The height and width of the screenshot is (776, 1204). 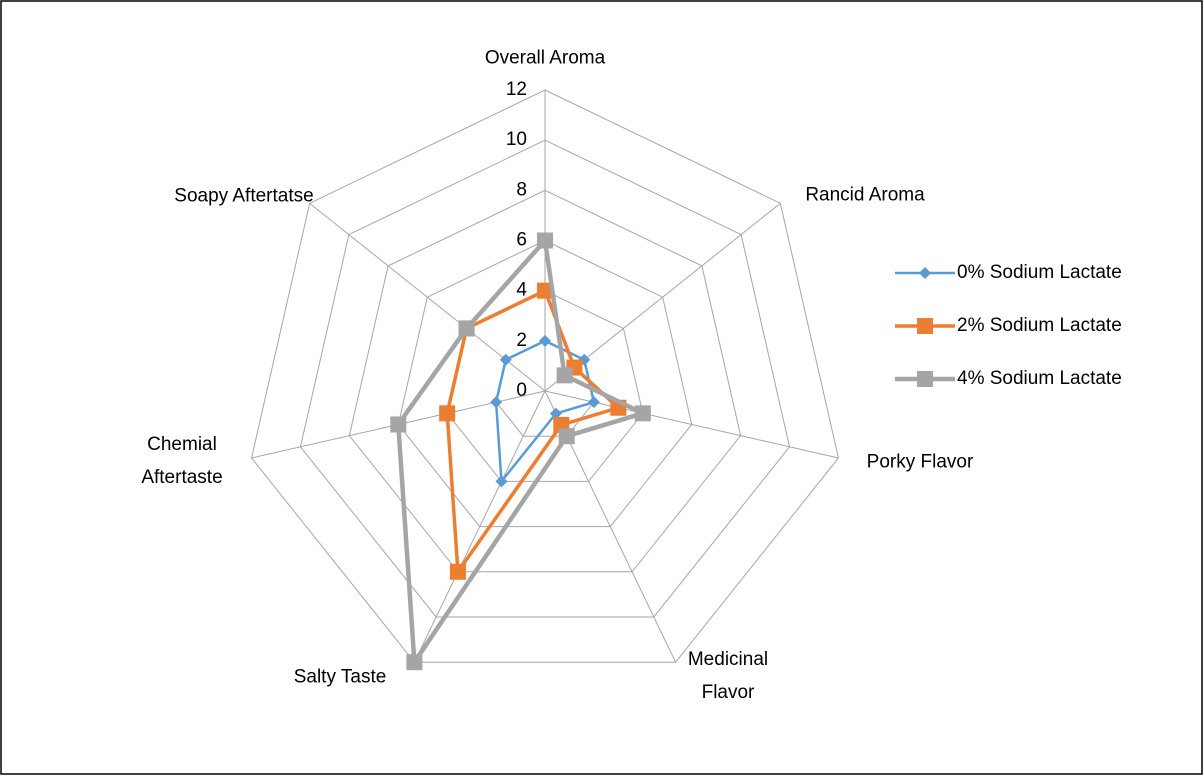 I want to click on category-label: Soapy Aftertatse, so click(x=244, y=196).